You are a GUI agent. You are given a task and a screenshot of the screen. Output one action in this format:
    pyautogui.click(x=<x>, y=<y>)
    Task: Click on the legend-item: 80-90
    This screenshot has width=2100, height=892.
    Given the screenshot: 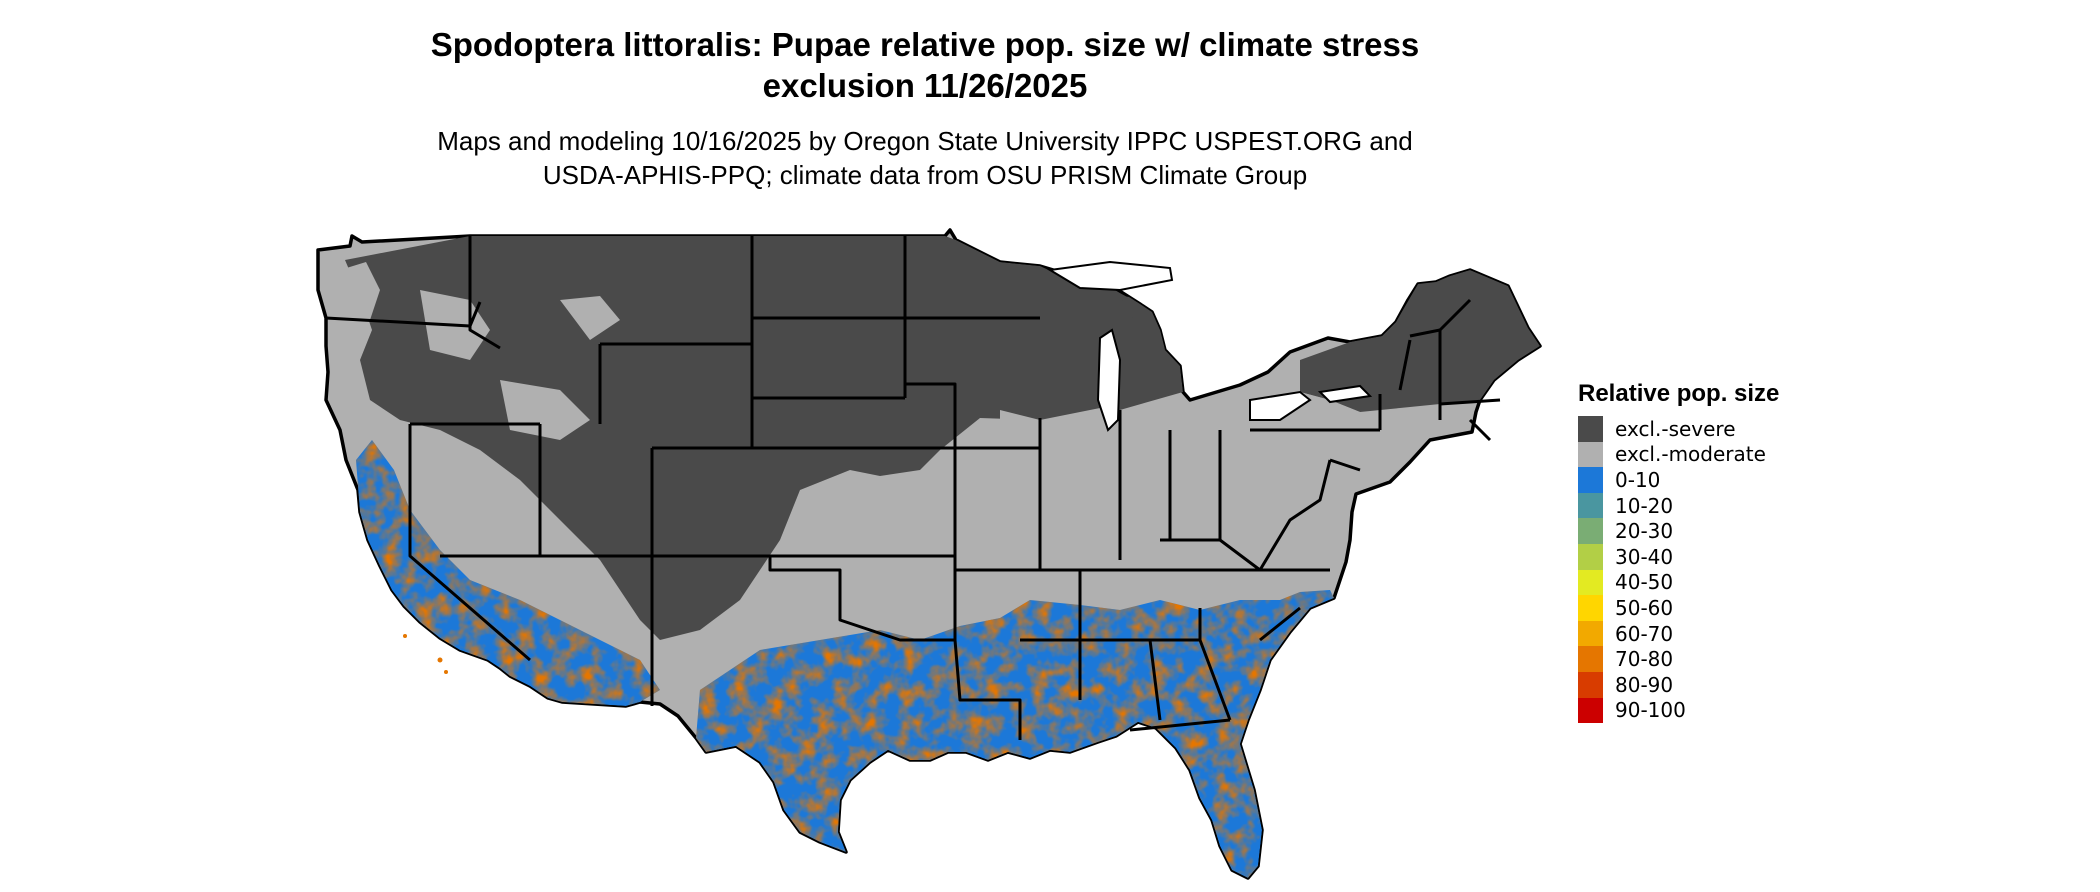 What is the action you would take?
    pyautogui.click(x=1678, y=684)
    